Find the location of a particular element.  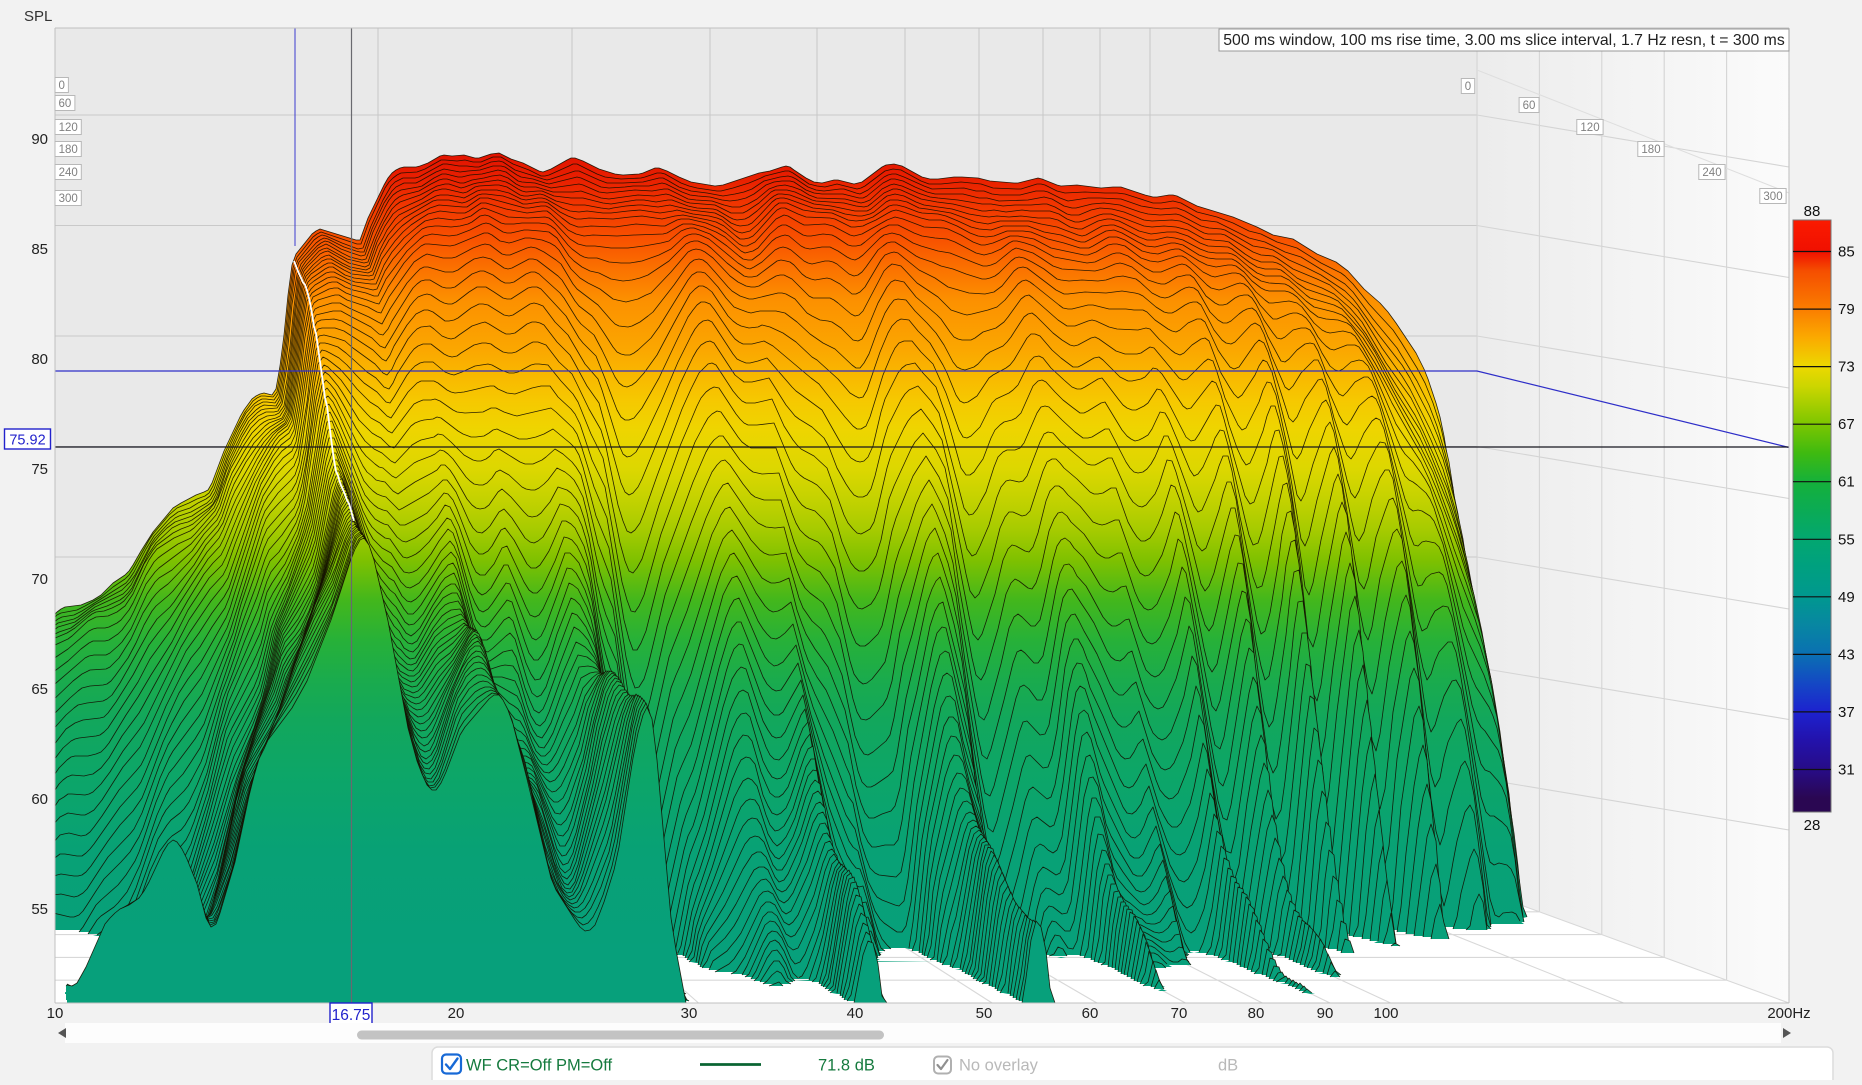

svg-text: 79 is located at coordinates (1846, 309).